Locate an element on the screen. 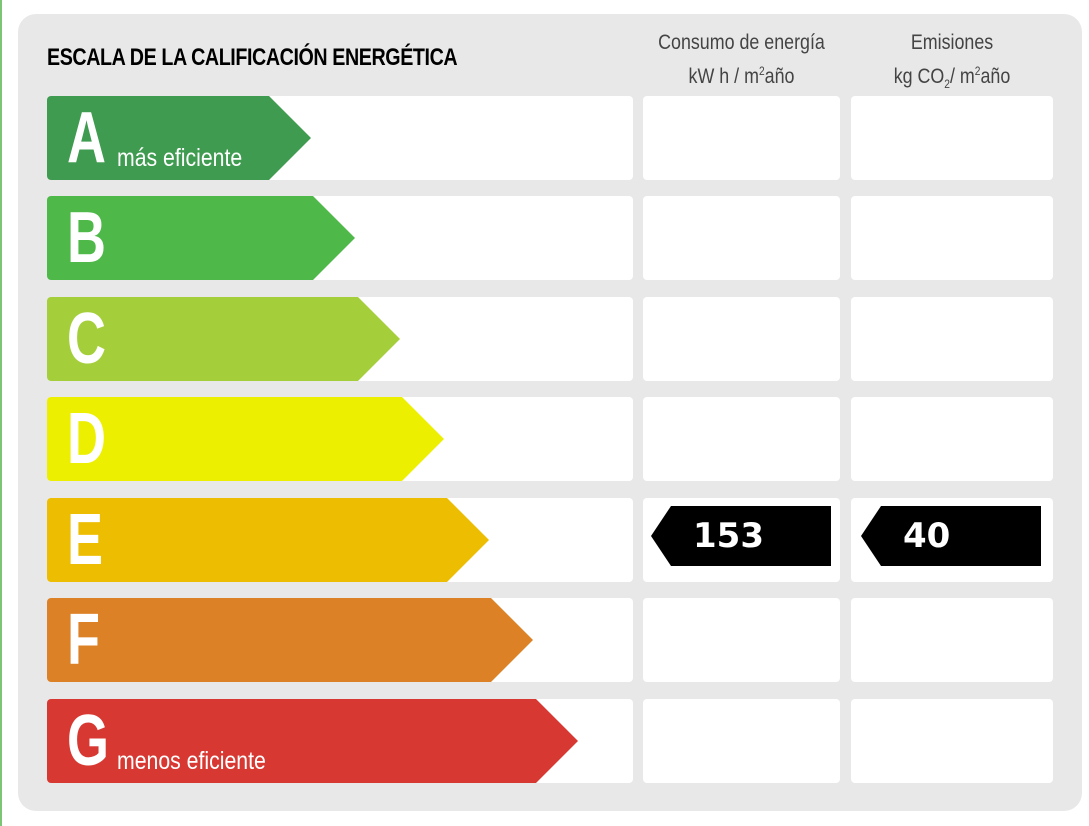 This screenshot has height=826, width=1089. consumo-unit: kW h / m2año is located at coordinates (741, 76).